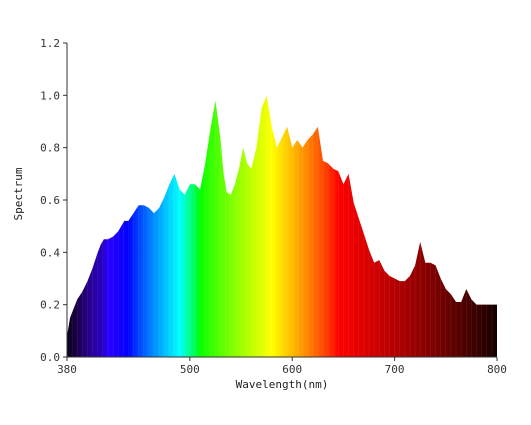 The width and height of the screenshot is (531, 425). I want to click on y-tick-label: 1.2, so click(50, 43).